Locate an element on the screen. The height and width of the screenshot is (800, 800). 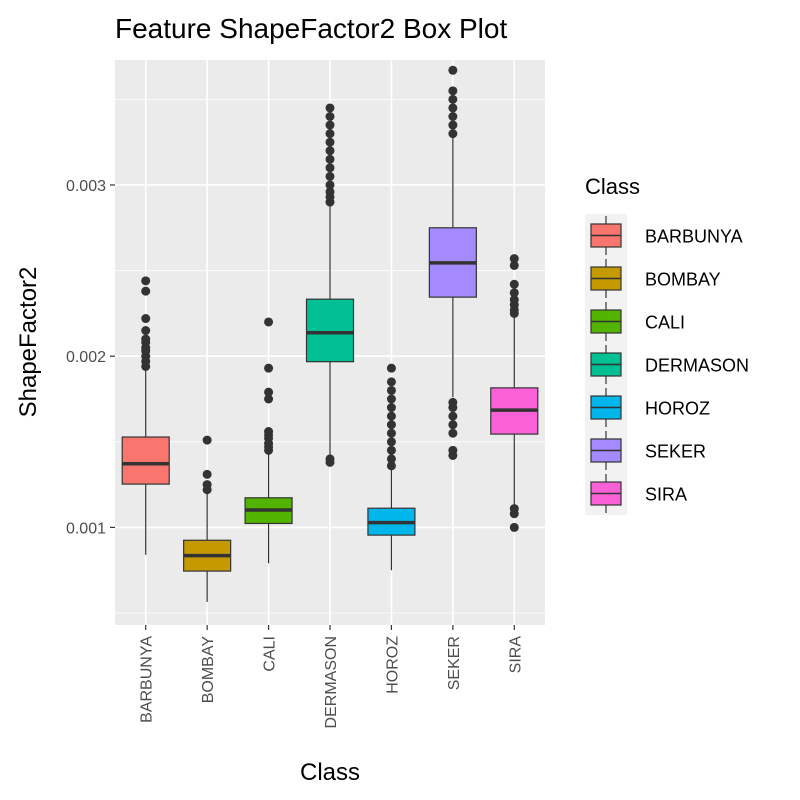
y-tick-label: 0.002 is located at coordinates (86, 357).